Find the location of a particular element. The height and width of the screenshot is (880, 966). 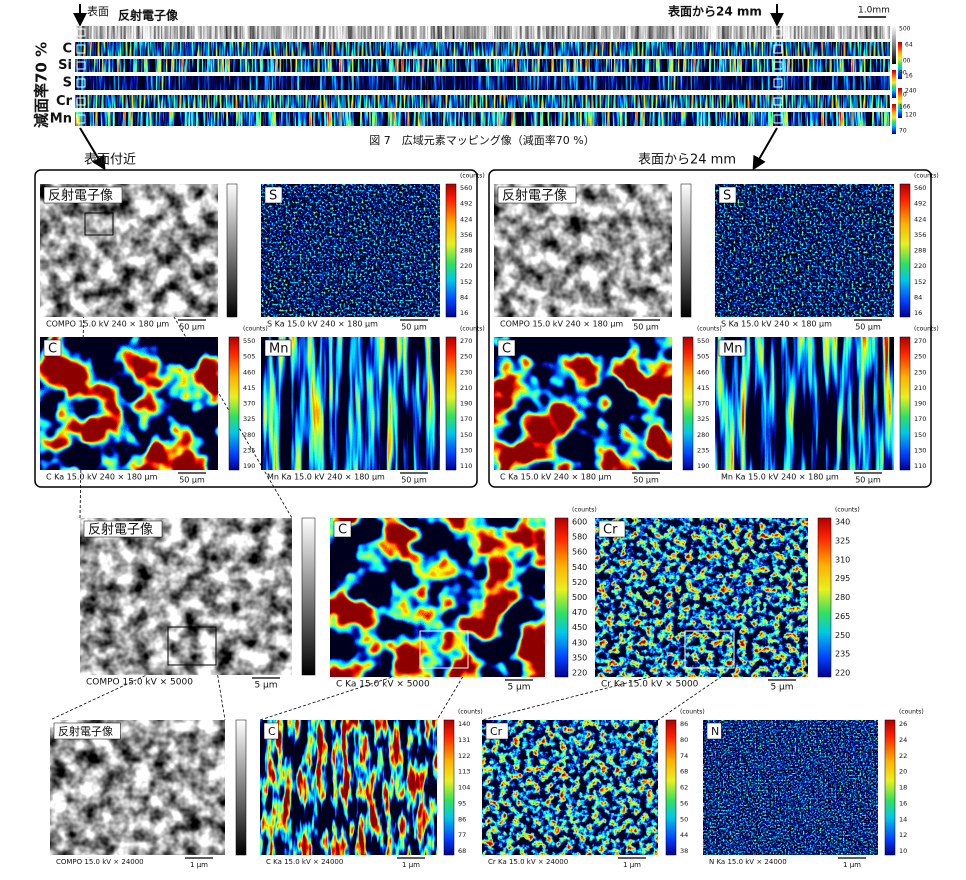

colorbar-tick-label: 68 is located at coordinates (462, 851).